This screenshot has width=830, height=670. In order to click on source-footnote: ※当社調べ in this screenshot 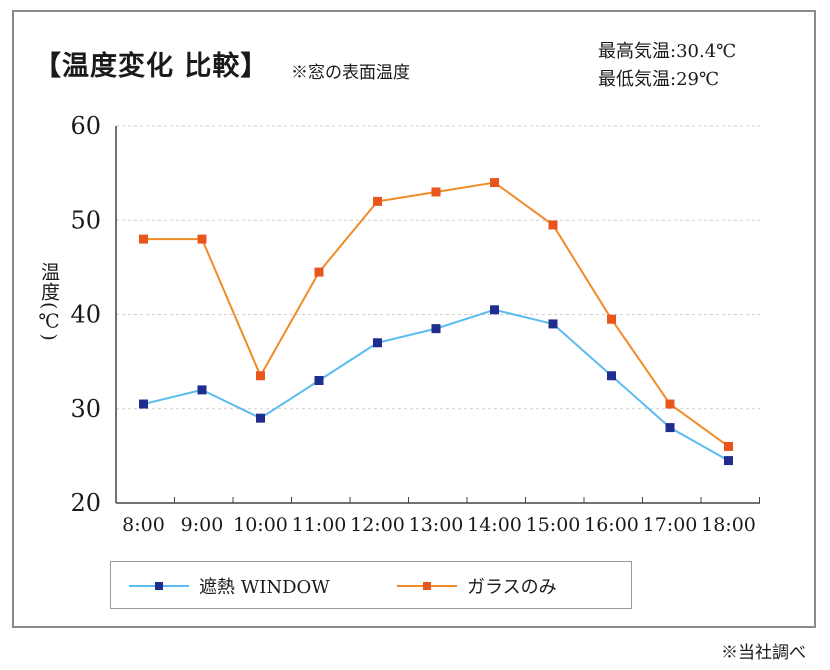, I will do `click(763, 653)`.